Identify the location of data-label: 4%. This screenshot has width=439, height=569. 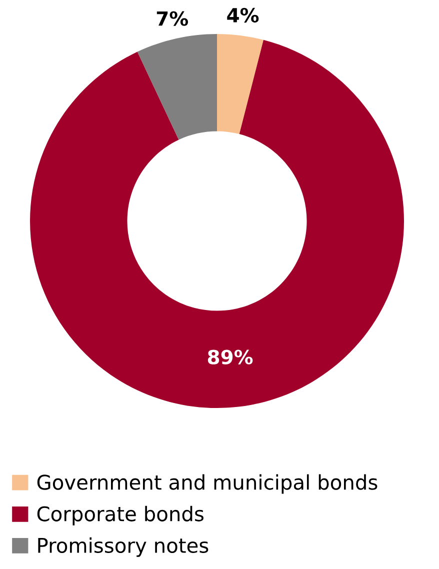
(243, 15).